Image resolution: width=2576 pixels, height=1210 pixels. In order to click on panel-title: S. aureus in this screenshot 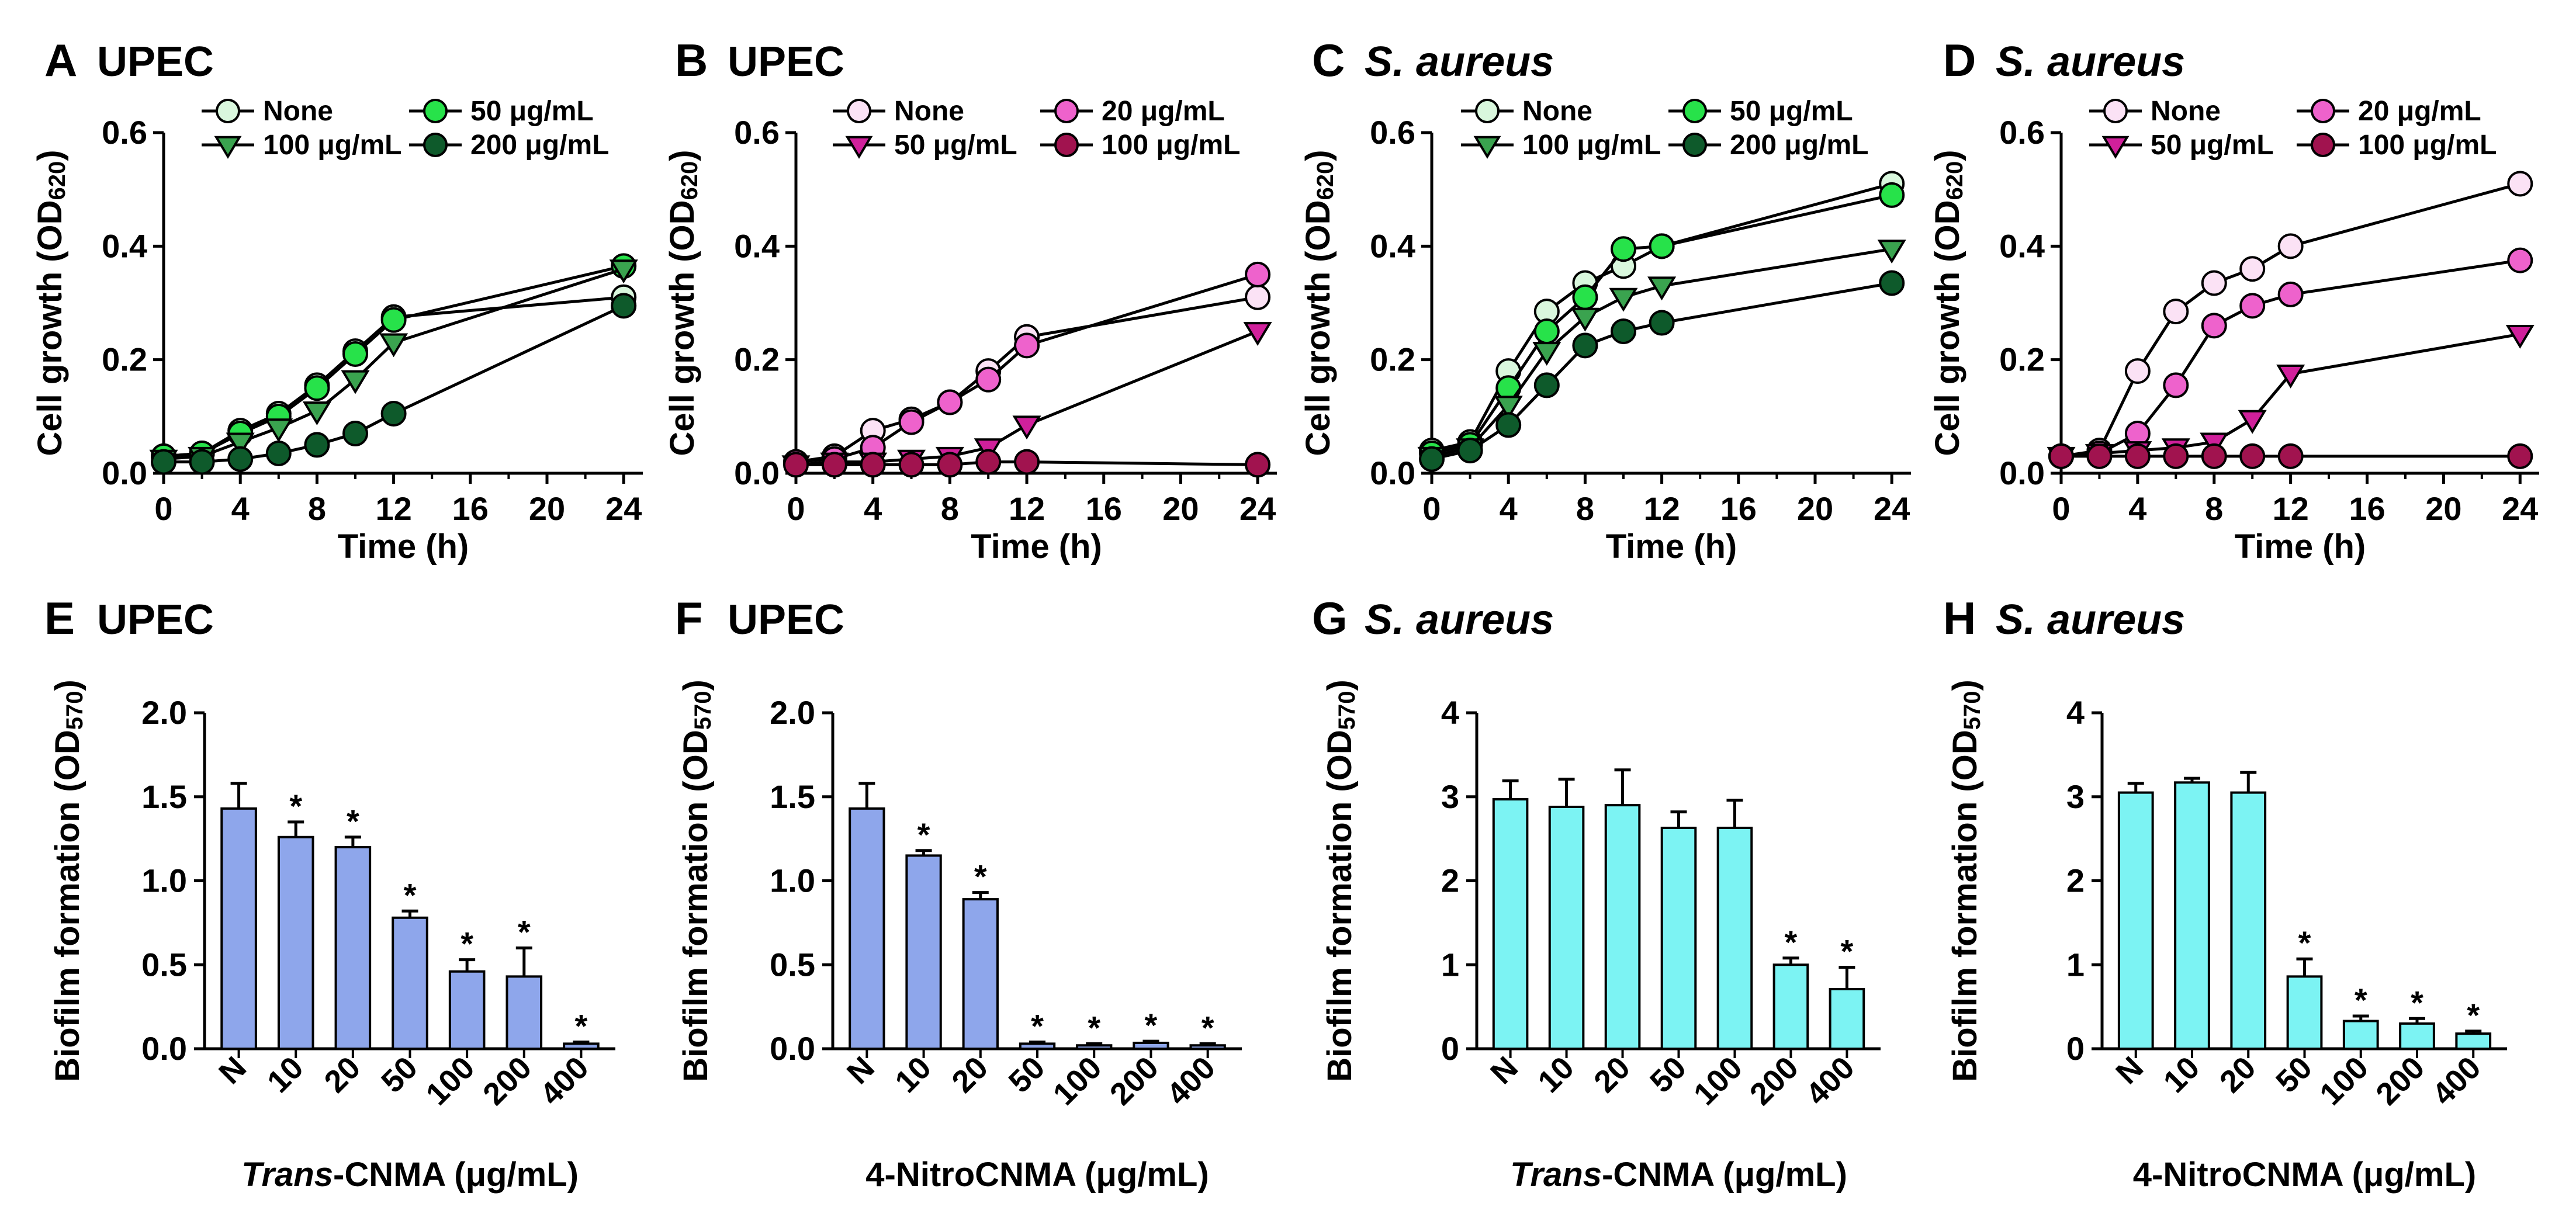, I will do `click(1460, 620)`.